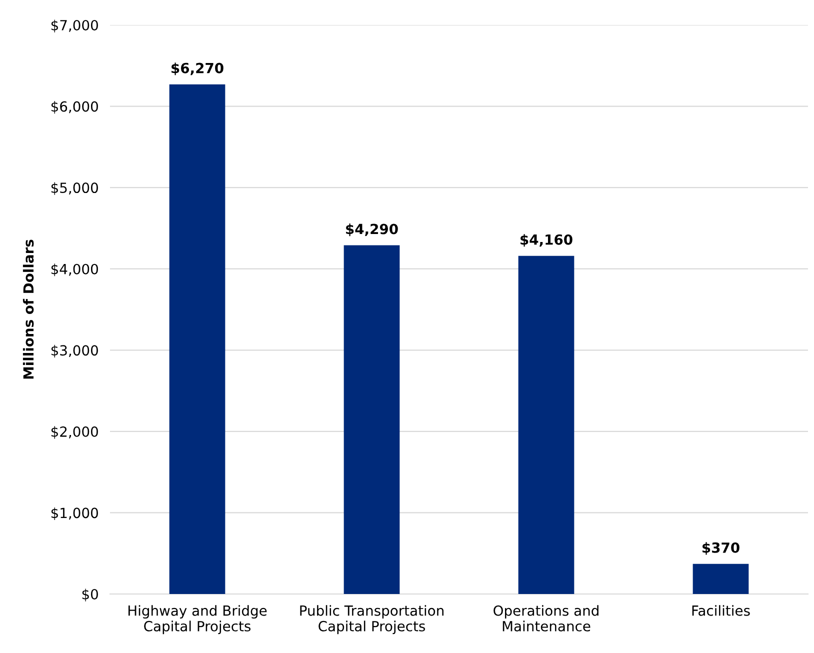  Describe the element at coordinates (372, 230) in the screenshot. I see `data-label: $4,290` at that location.